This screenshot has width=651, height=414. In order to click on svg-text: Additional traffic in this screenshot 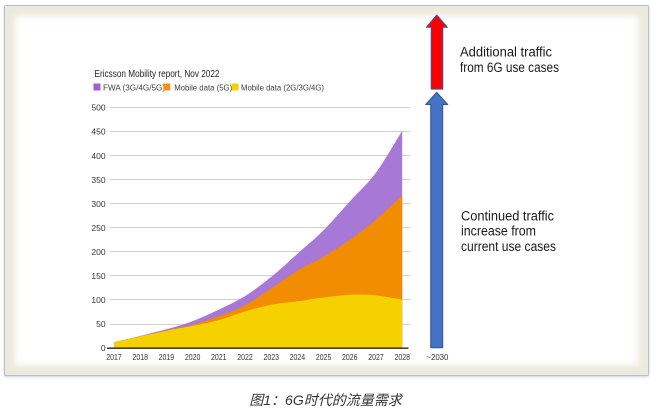, I will do `click(506, 51)`.